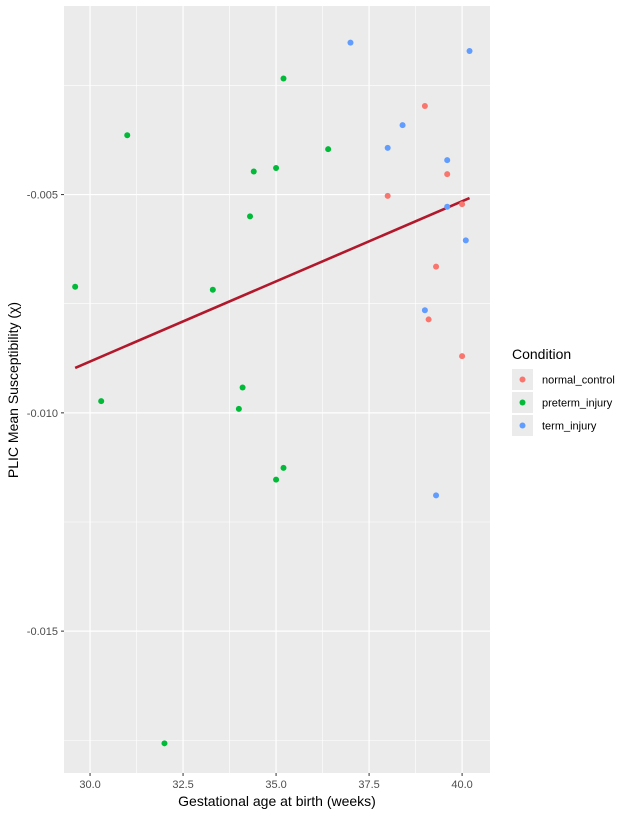  Describe the element at coordinates (13, 390) in the screenshot. I see `y-axis-title: PLIC Mean Susceptibility (χ)` at that location.